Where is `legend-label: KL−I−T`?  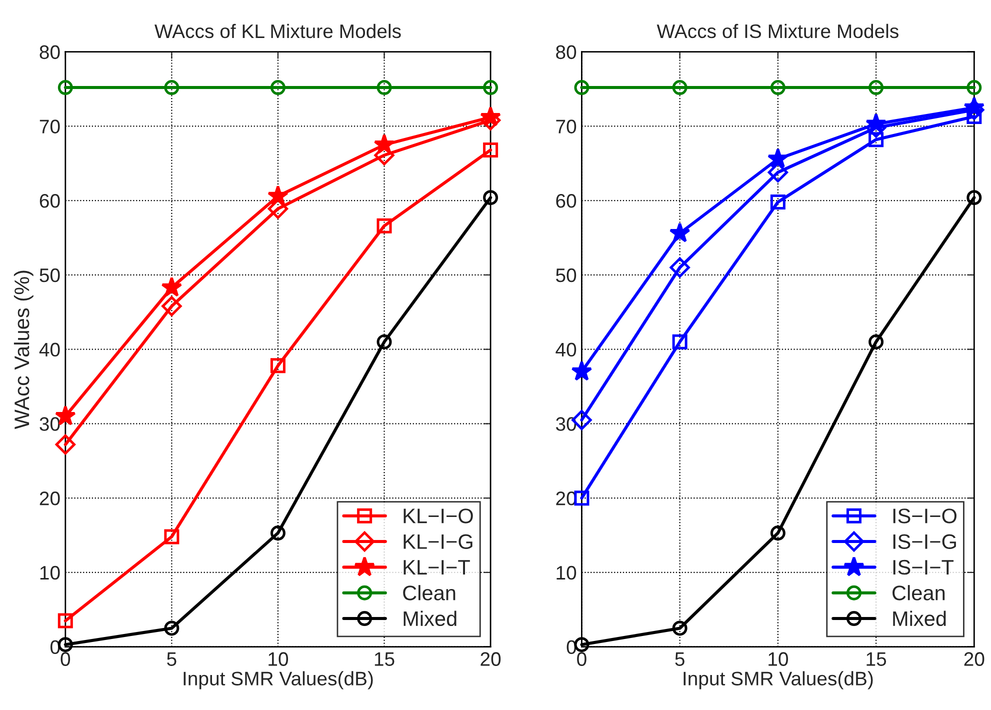
legend-label: KL−I−T is located at coordinates (437, 567).